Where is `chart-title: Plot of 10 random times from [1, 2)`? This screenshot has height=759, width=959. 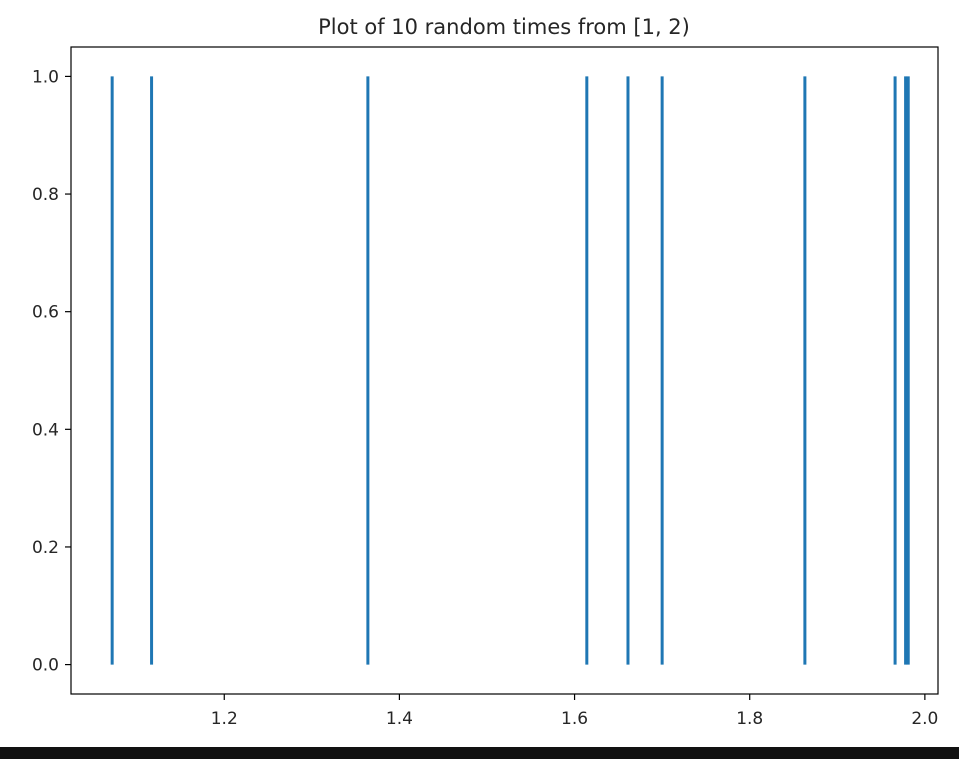 chart-title: Plot of 10 random times from [1, 2) is located at coordinates (504, 27).